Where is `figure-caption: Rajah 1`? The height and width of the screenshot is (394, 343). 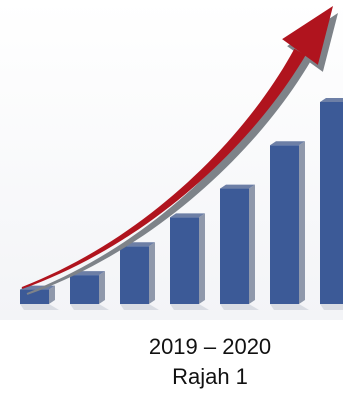 figure-caption: Rajah 1 is located at coordinates (210, 376).